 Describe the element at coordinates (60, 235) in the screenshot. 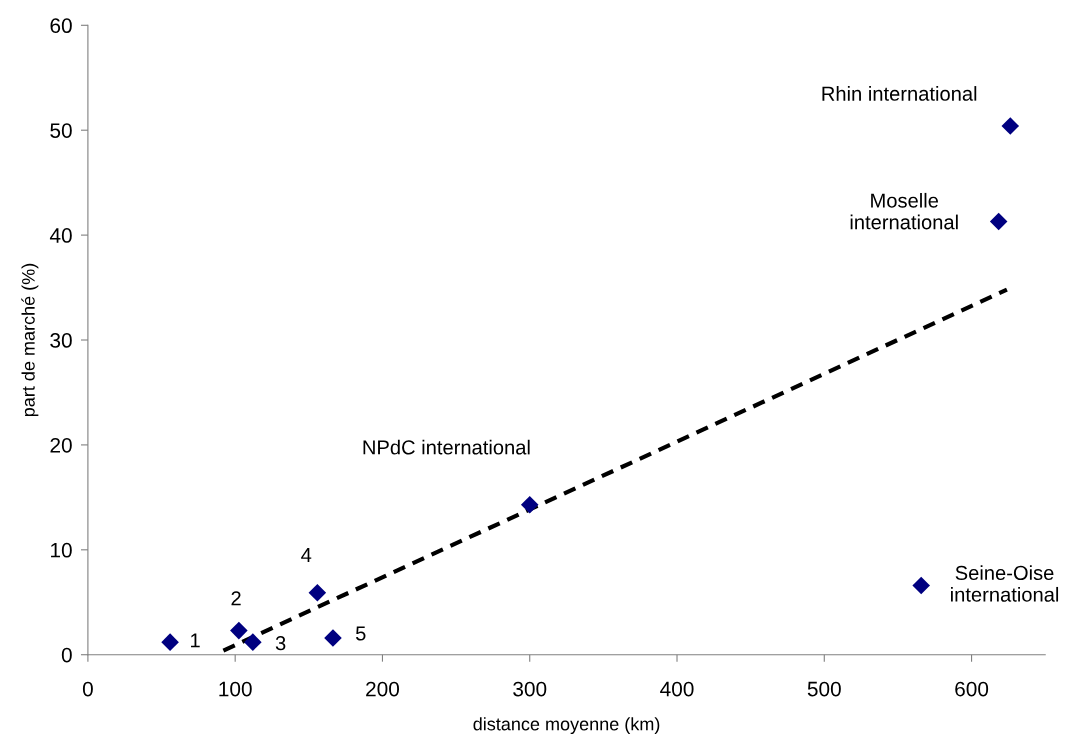

I see `y-tick-label: 40` at that location.